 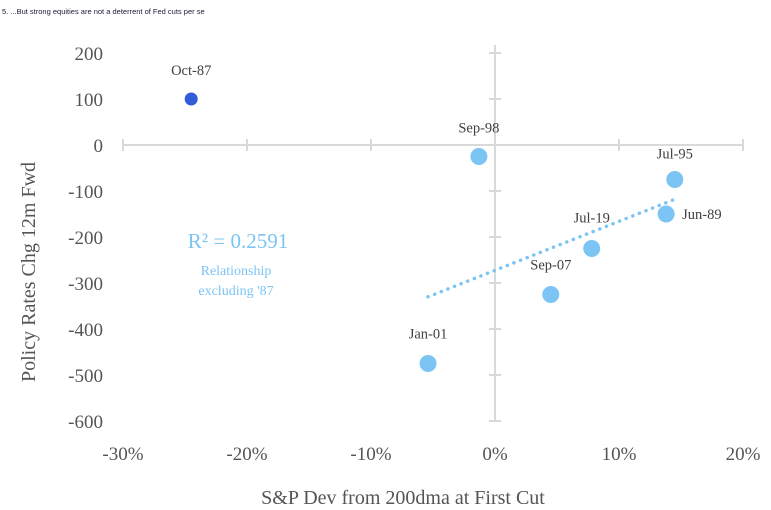 I want to click on y-tick-label: -400, so click(x=85, y=330).